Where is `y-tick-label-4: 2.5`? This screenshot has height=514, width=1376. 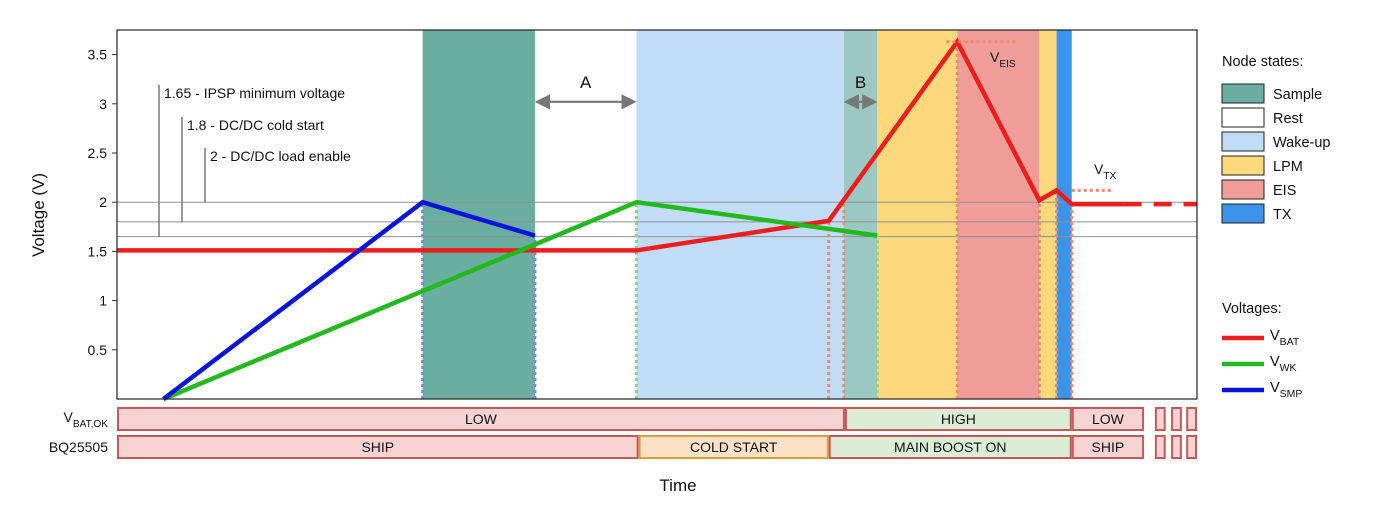
y-tick-label-4: 2.5 is located at coordinates (98, 153).